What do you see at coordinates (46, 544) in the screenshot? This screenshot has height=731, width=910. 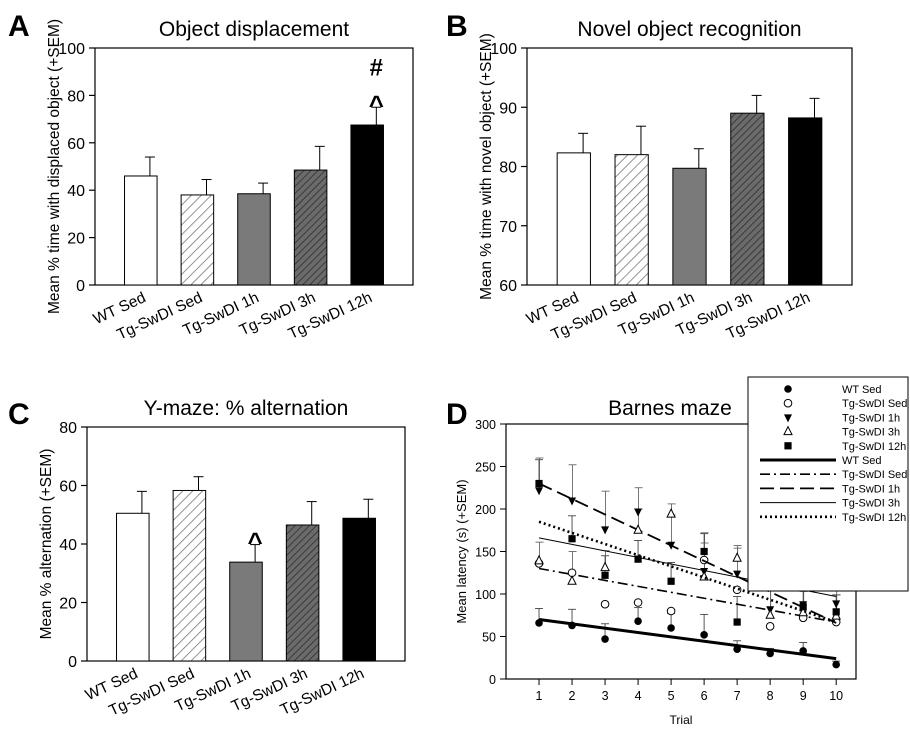 I see `y-axis-label: Mean % alternation (+SEM)` at bounding box center [46, 544].